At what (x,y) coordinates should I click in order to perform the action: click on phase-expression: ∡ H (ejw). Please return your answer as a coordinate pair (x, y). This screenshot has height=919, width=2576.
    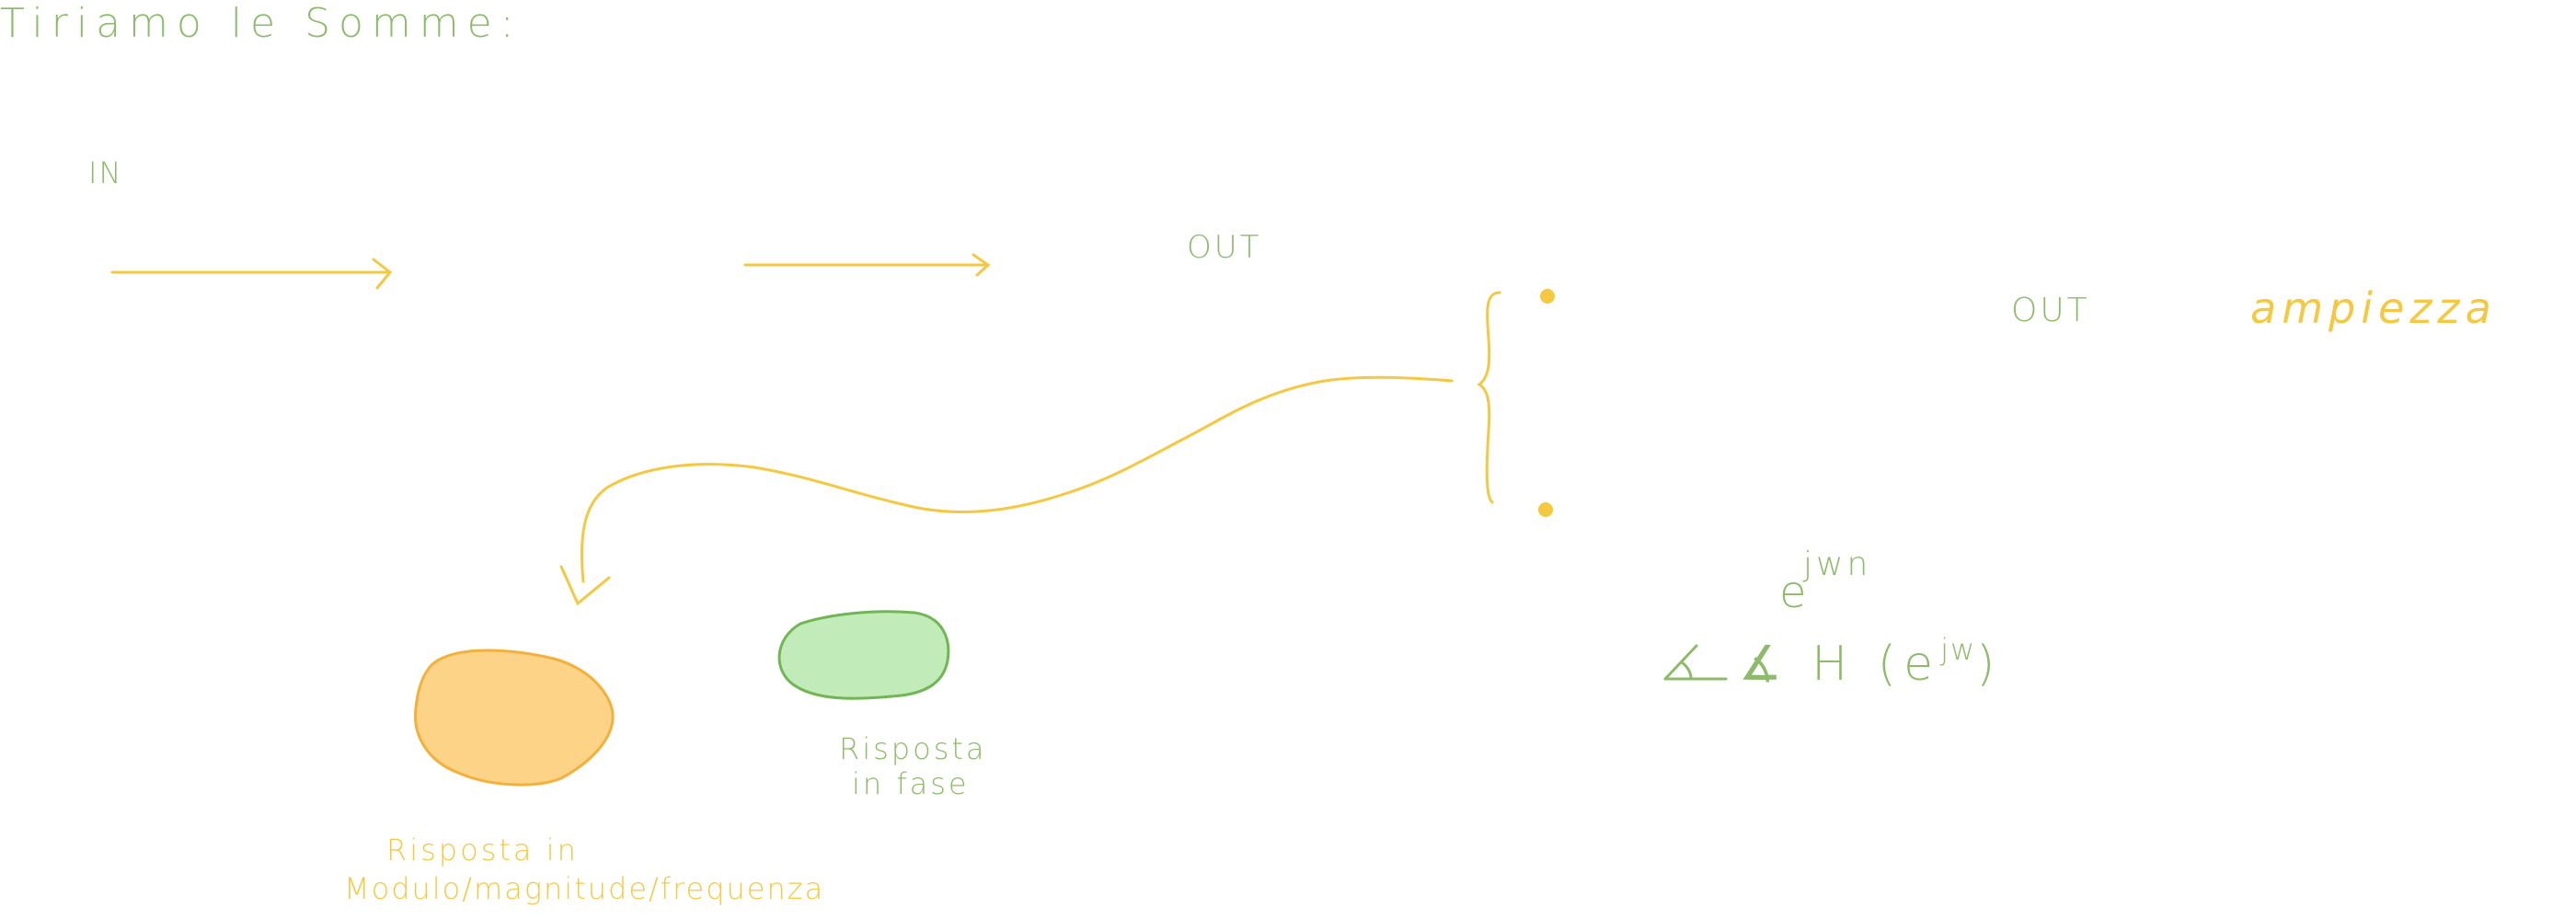
    Looking at the image, I should click on (1870, 661).